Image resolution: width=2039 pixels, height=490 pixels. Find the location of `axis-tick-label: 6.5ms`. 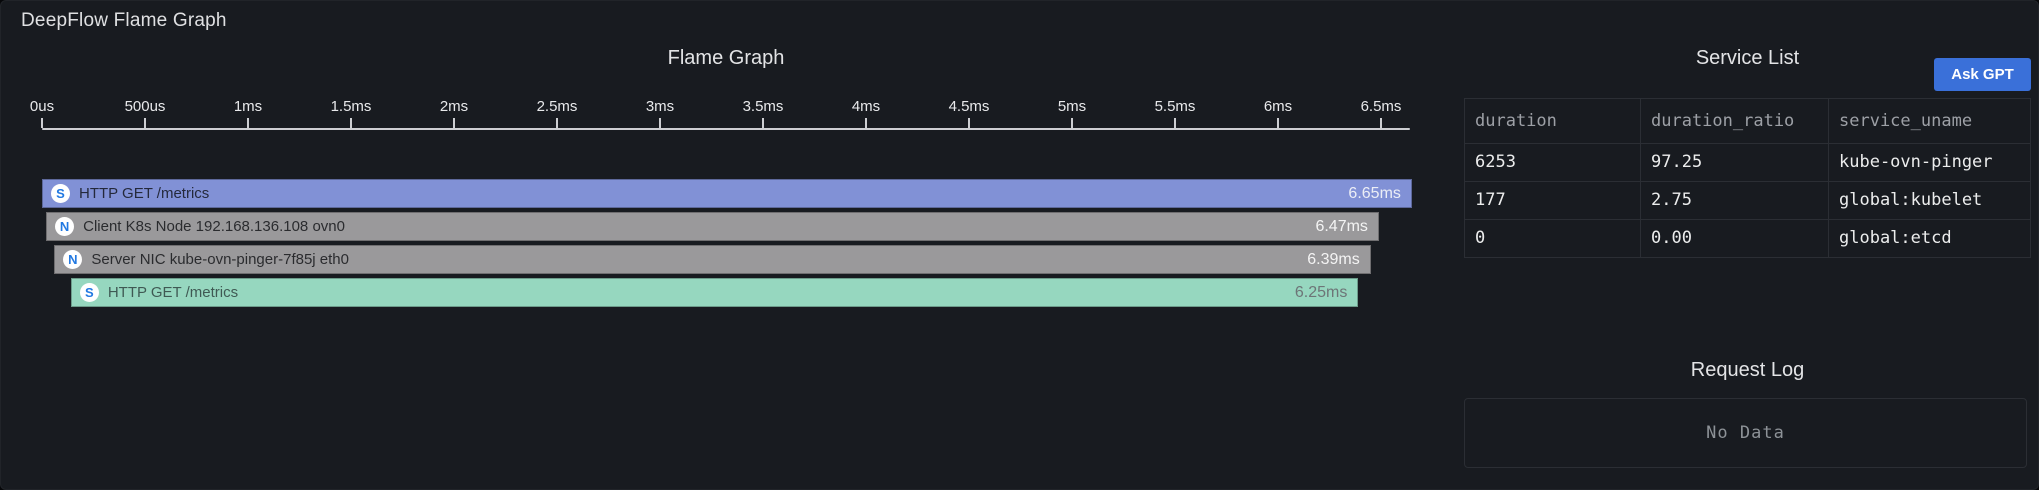

axis-tick-label: 6.5ms is located at coordinates (1381, 106).